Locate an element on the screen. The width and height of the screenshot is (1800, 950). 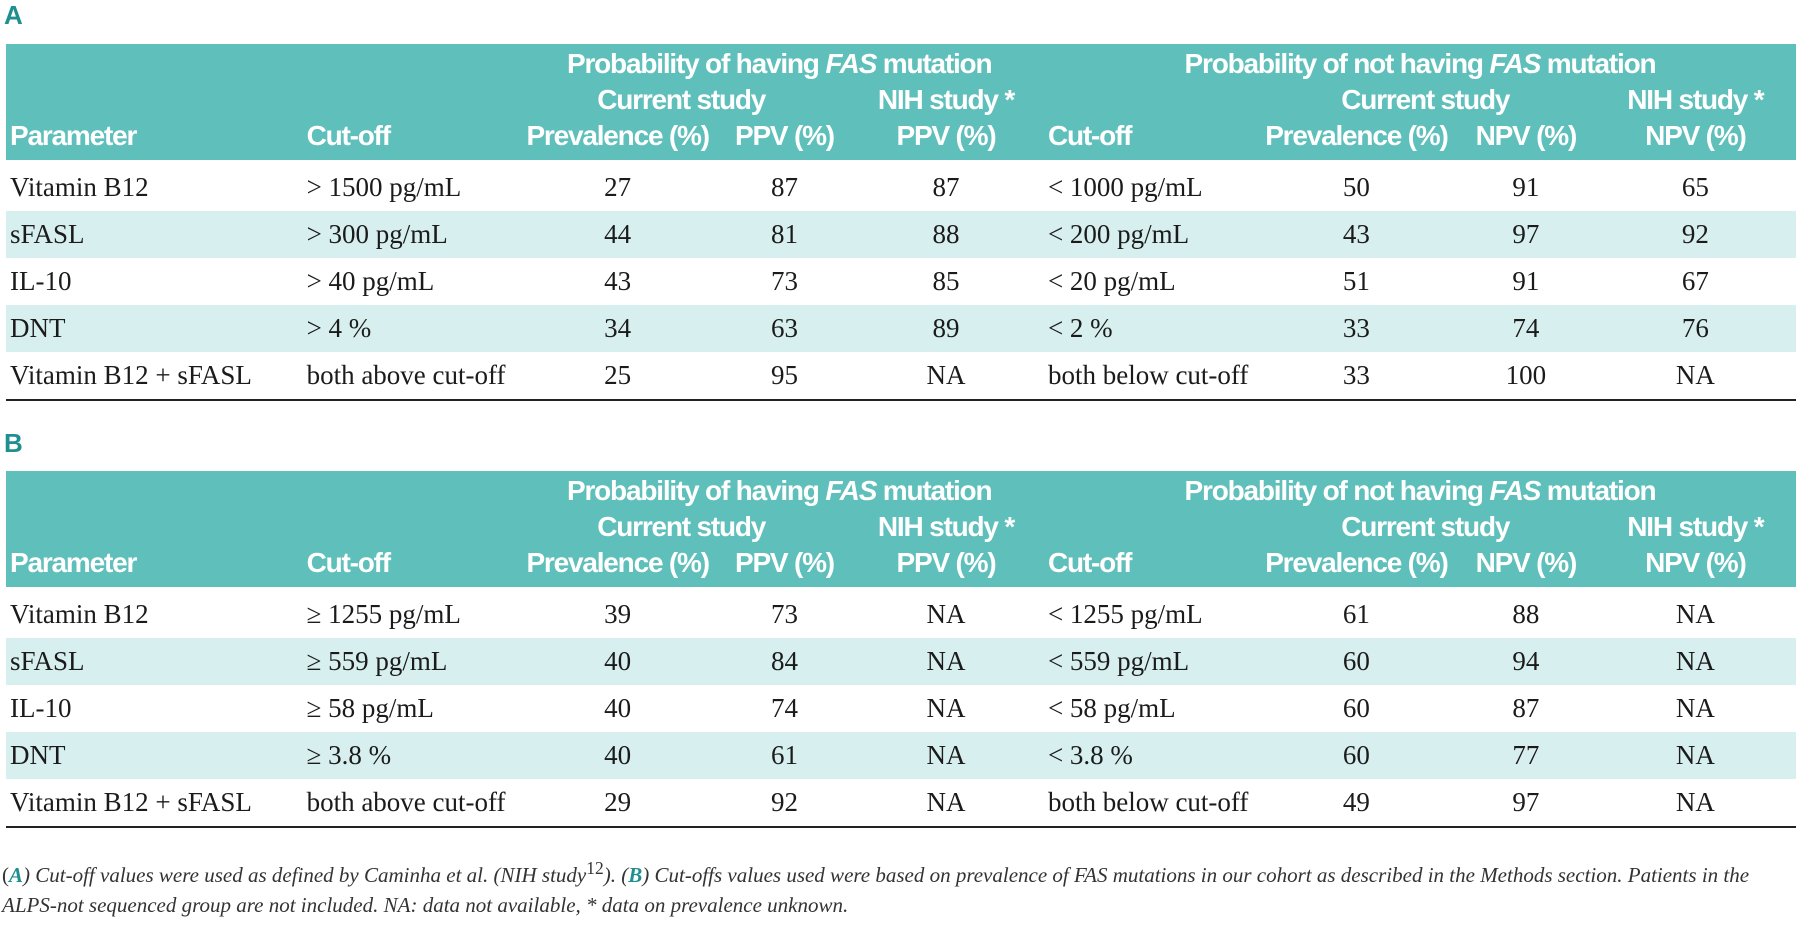
cell: 92 is located at coordinates (784, 803).